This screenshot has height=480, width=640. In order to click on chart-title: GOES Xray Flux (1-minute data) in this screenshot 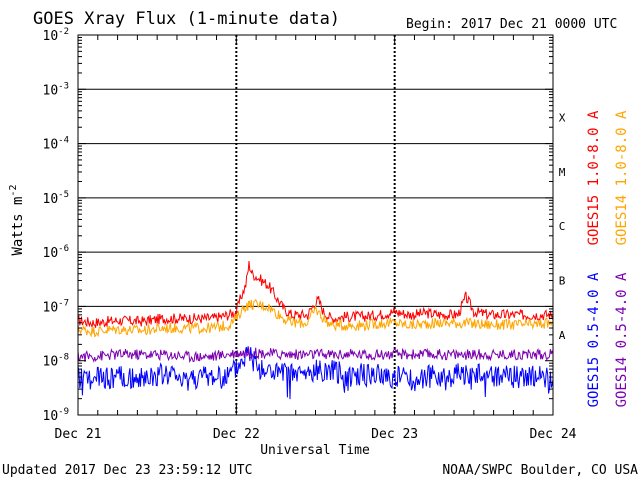, I will do `click(186, 19)`.